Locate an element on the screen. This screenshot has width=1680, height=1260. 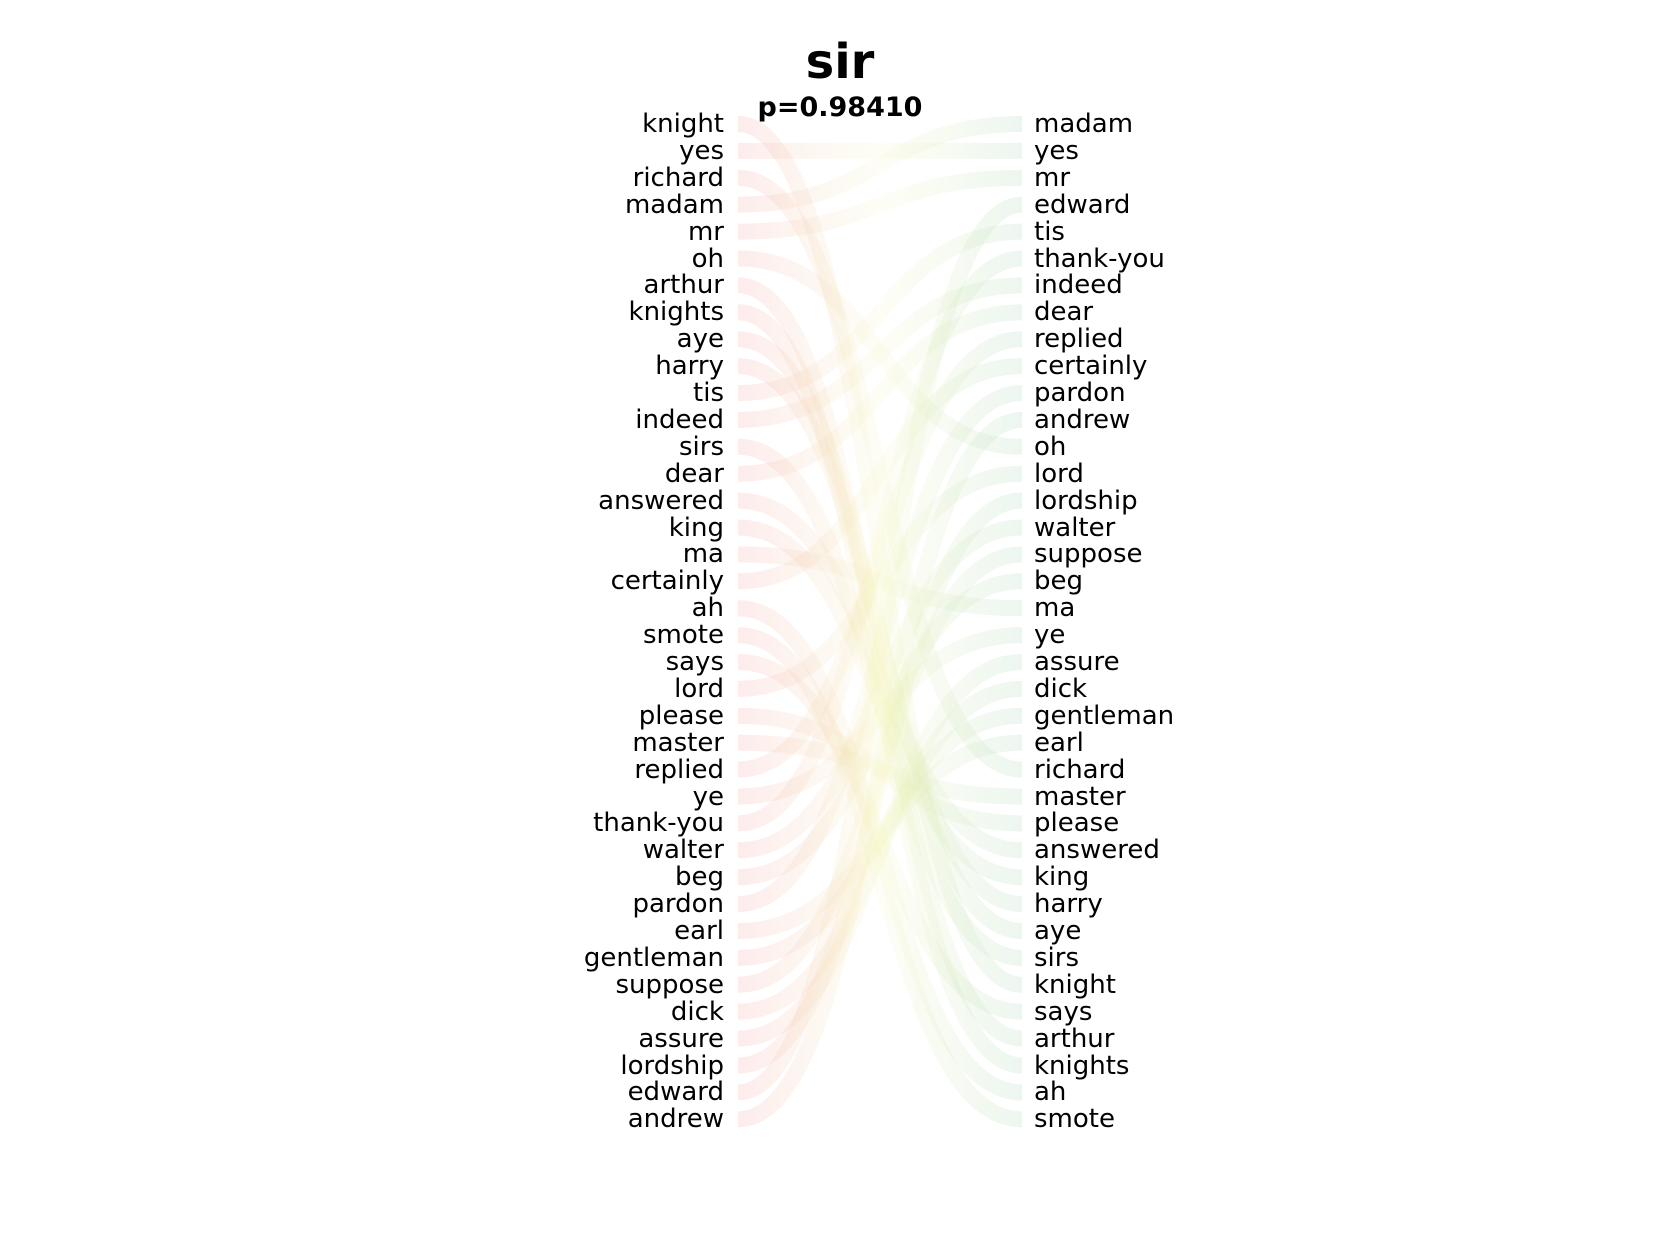
right-word-item: dear is located at coordinates (1064, 312).